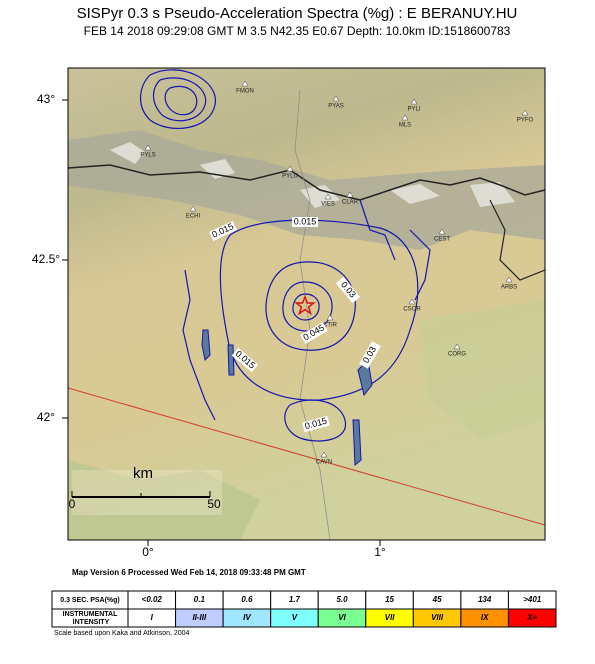 Image resolution: width=595 pixels, height=664 pixels. I want to click on legend-intensity: VIII, so click(437, 617).